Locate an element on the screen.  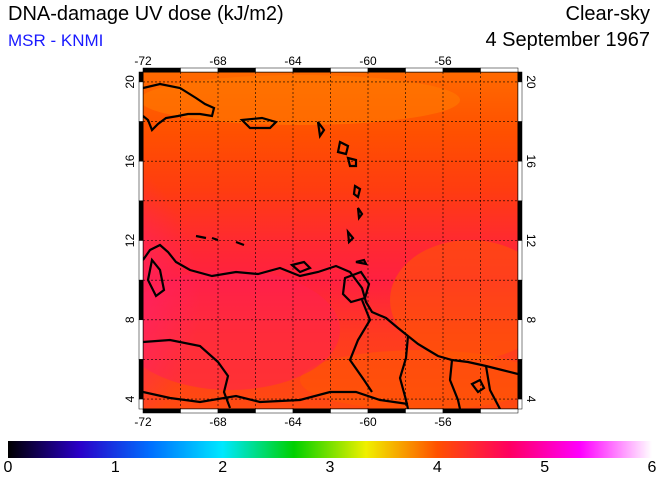
colorbar-label: 3 is located at coordinates (330, 467).